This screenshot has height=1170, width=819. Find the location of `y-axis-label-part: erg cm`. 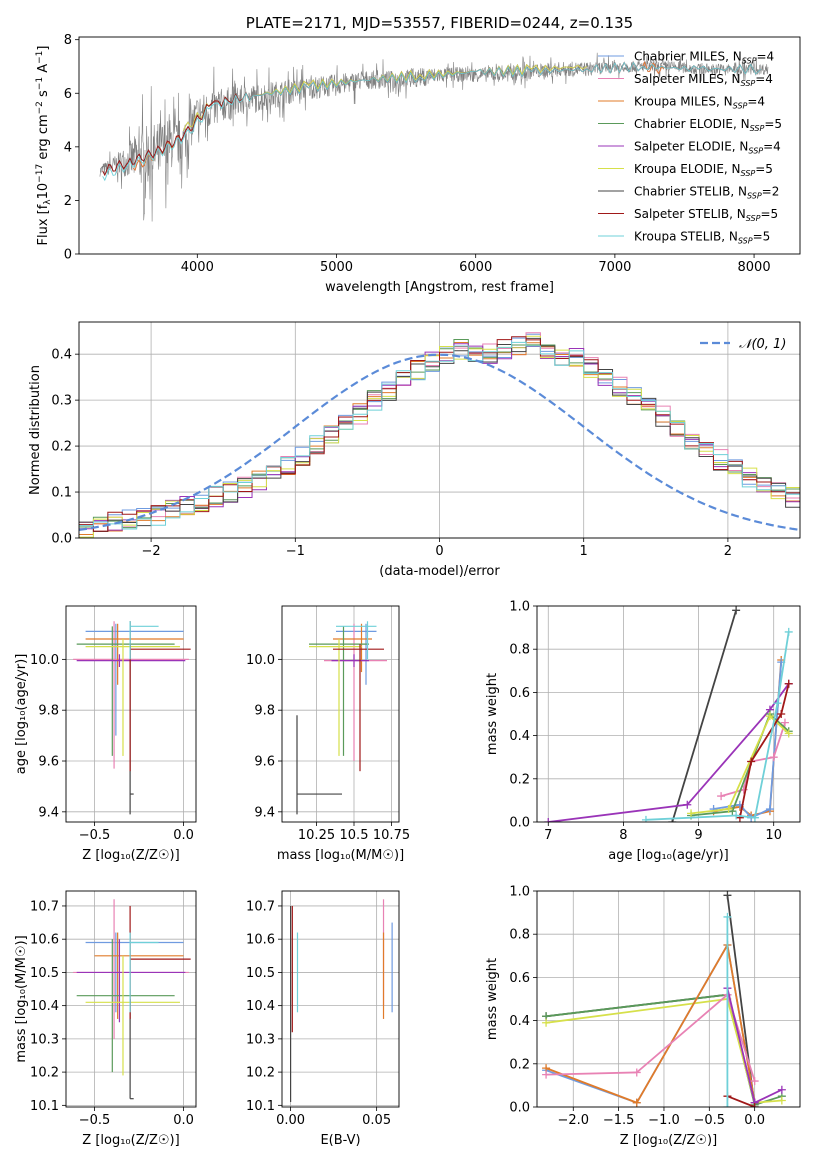

y-axis-label-part: erg cm is located at coordinates (43, 138).